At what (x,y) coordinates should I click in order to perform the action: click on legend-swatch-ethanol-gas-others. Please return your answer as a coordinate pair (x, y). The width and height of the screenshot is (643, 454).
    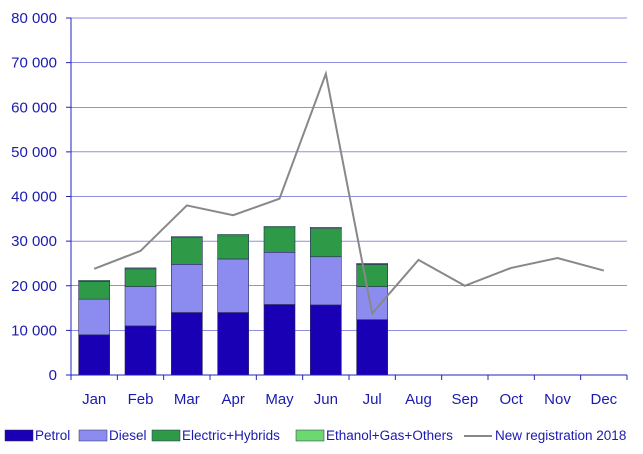
    Looking at the image, I should click on (310, 435).